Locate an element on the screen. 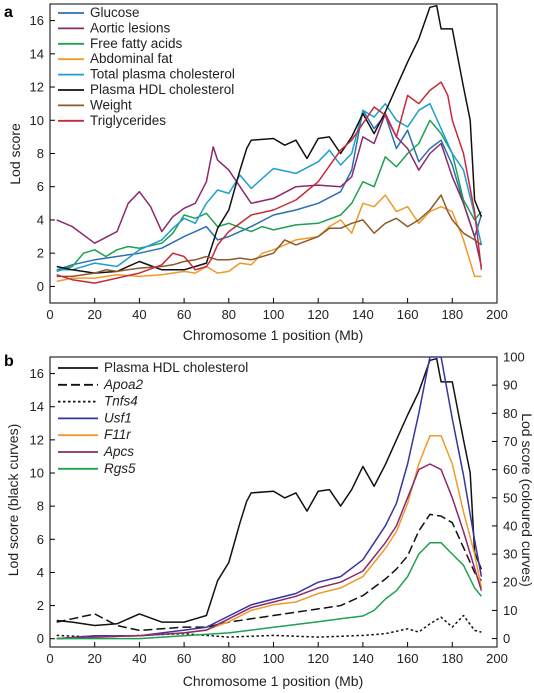 This screenshot has height=693, width=534. panel-b-y-axis: 0 2 4 6 8 10 12 14 16 is located at coordinates (42, 506).